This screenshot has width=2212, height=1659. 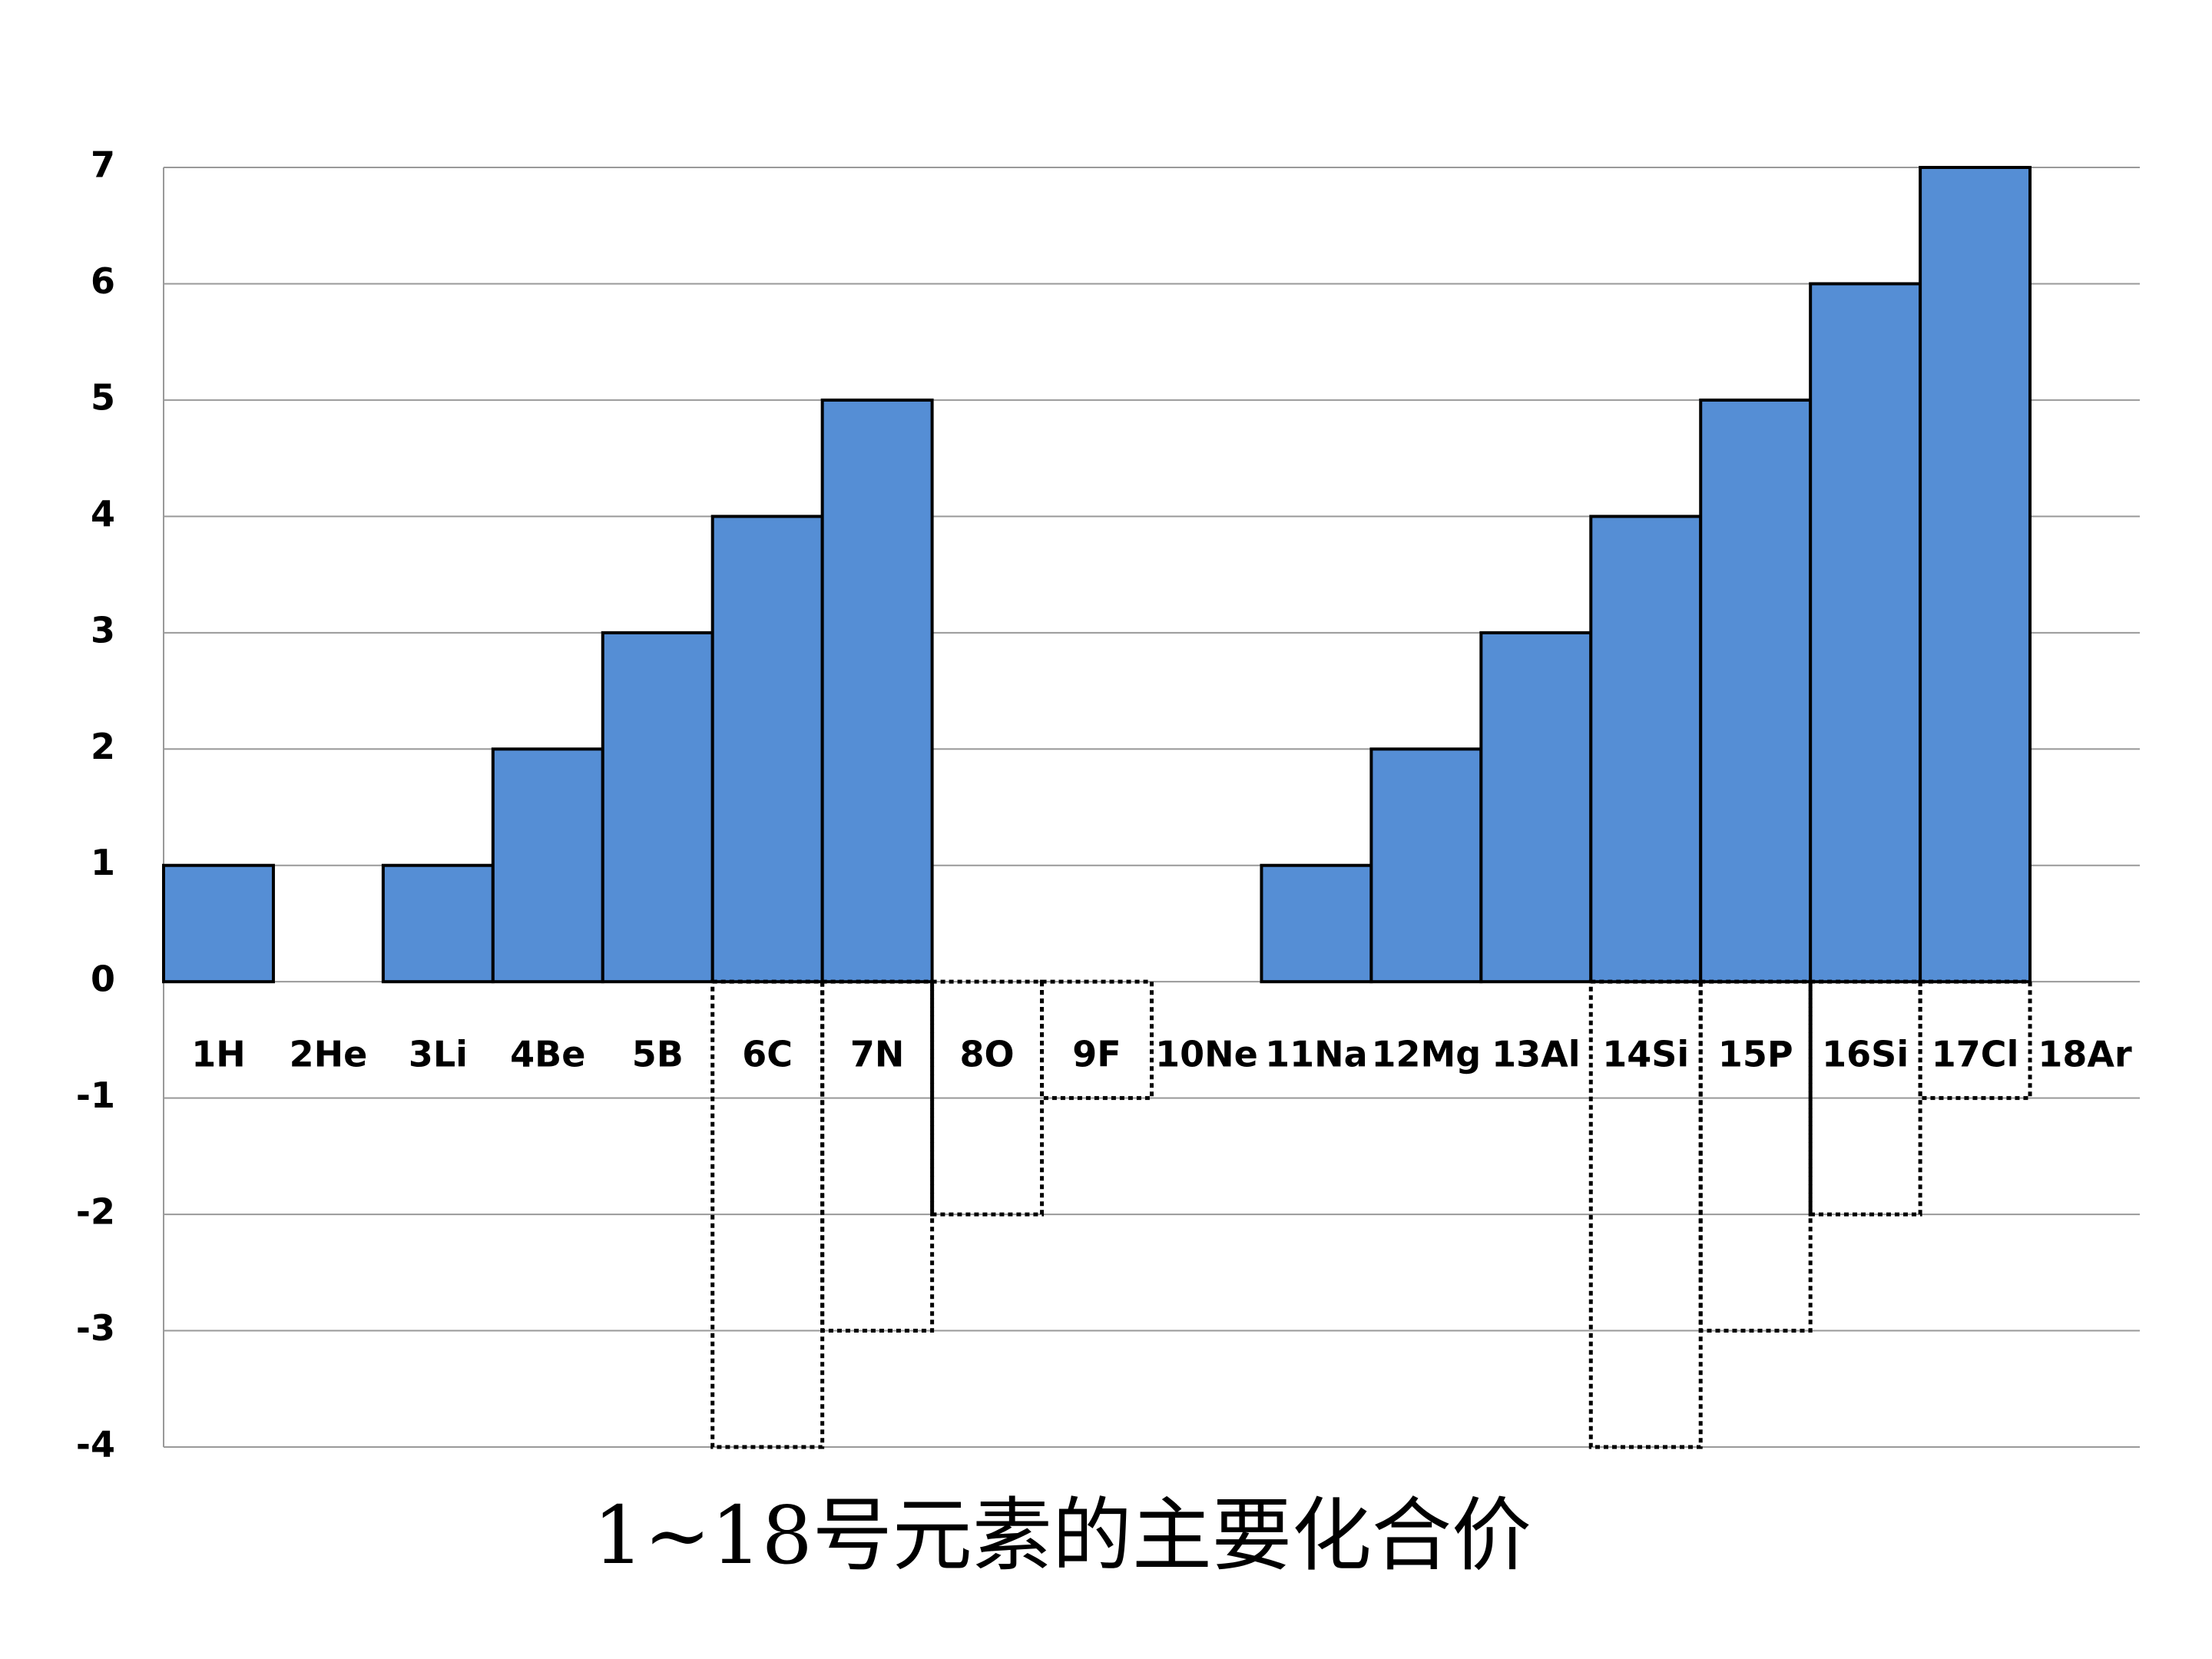 I want to click on x-tick-label: 12Mg, so click(x=1427, y=1055).